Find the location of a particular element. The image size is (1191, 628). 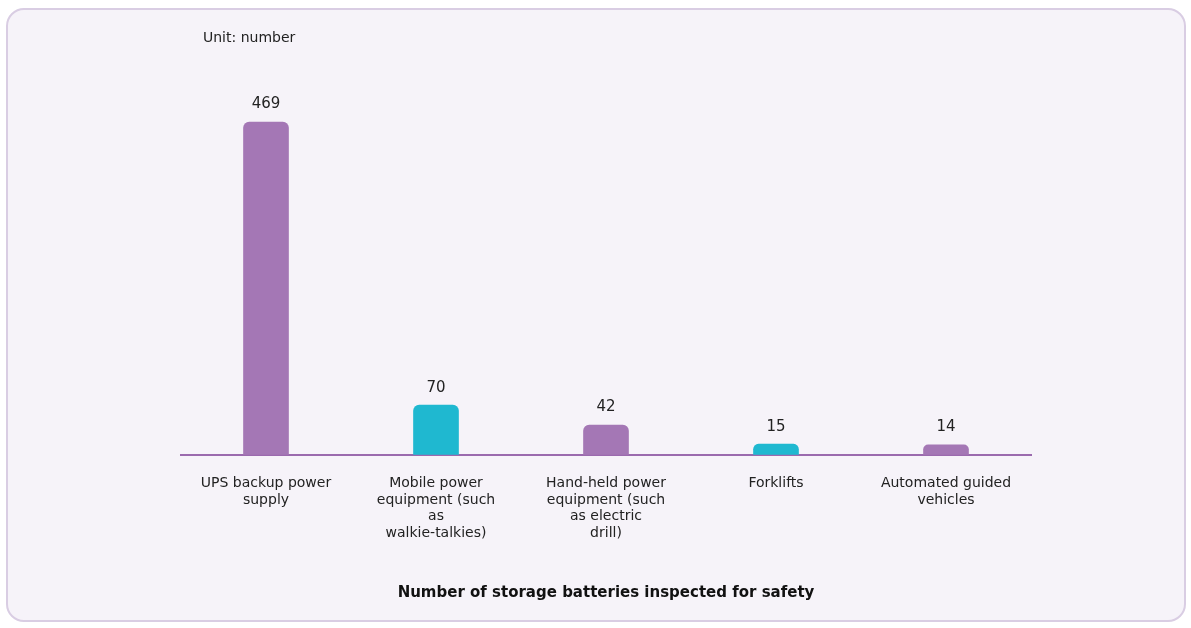

data-label: 70 is located at coordinates (436, 386).